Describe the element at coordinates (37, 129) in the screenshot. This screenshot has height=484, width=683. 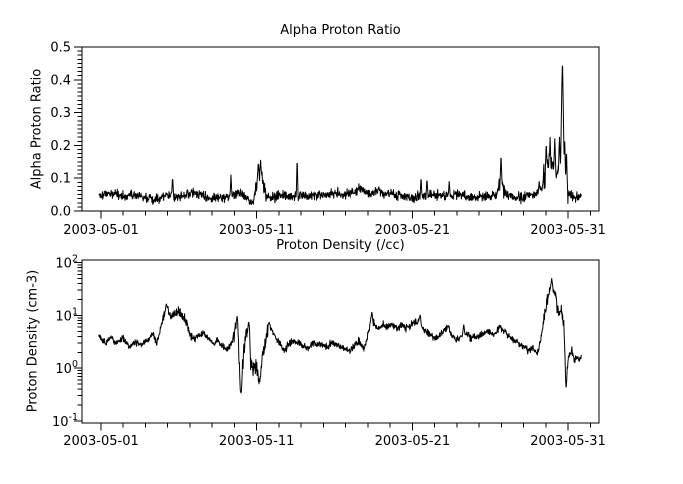
I see `top-y-axis-label: Alpha Proton Ratio` at that location.